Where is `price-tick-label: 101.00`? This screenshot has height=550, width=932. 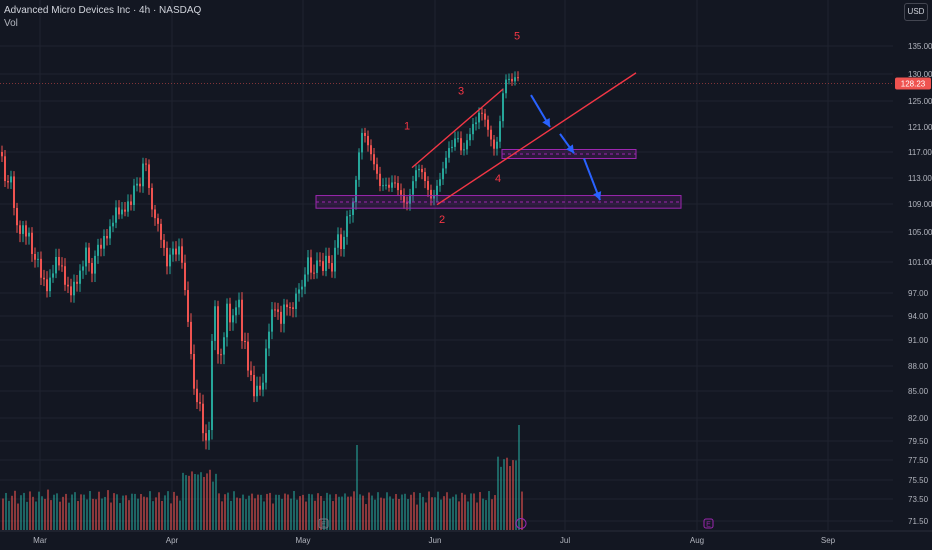 price-tick-label: 101.00 is located at coordinates (920, 262).